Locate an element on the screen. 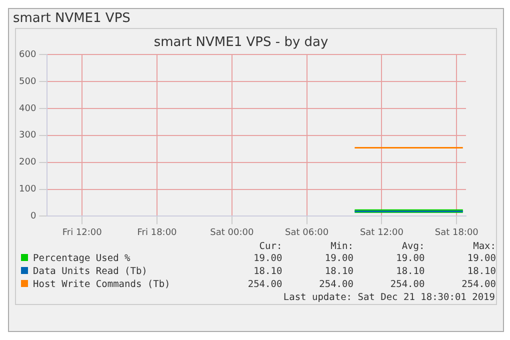  x-tick-label: Sat 18:00 is located at coordinates (456, 233).